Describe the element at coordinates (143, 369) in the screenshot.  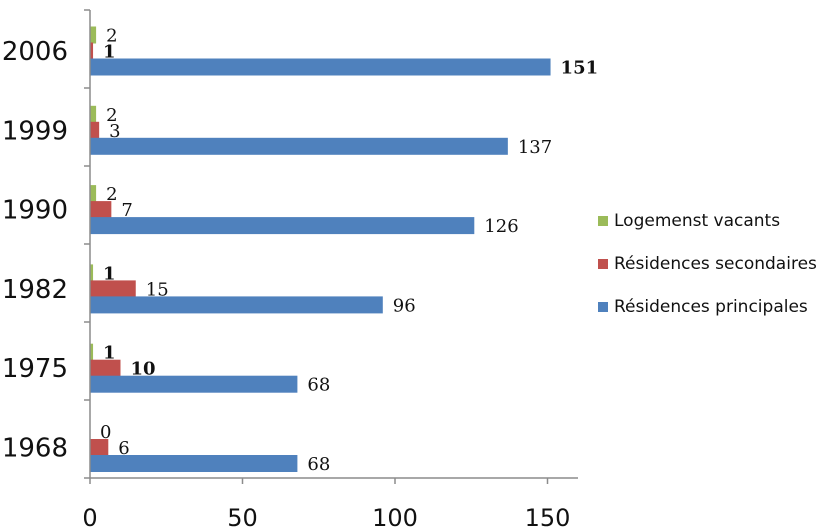
I see `data-label-1975-1: 10` at that location.